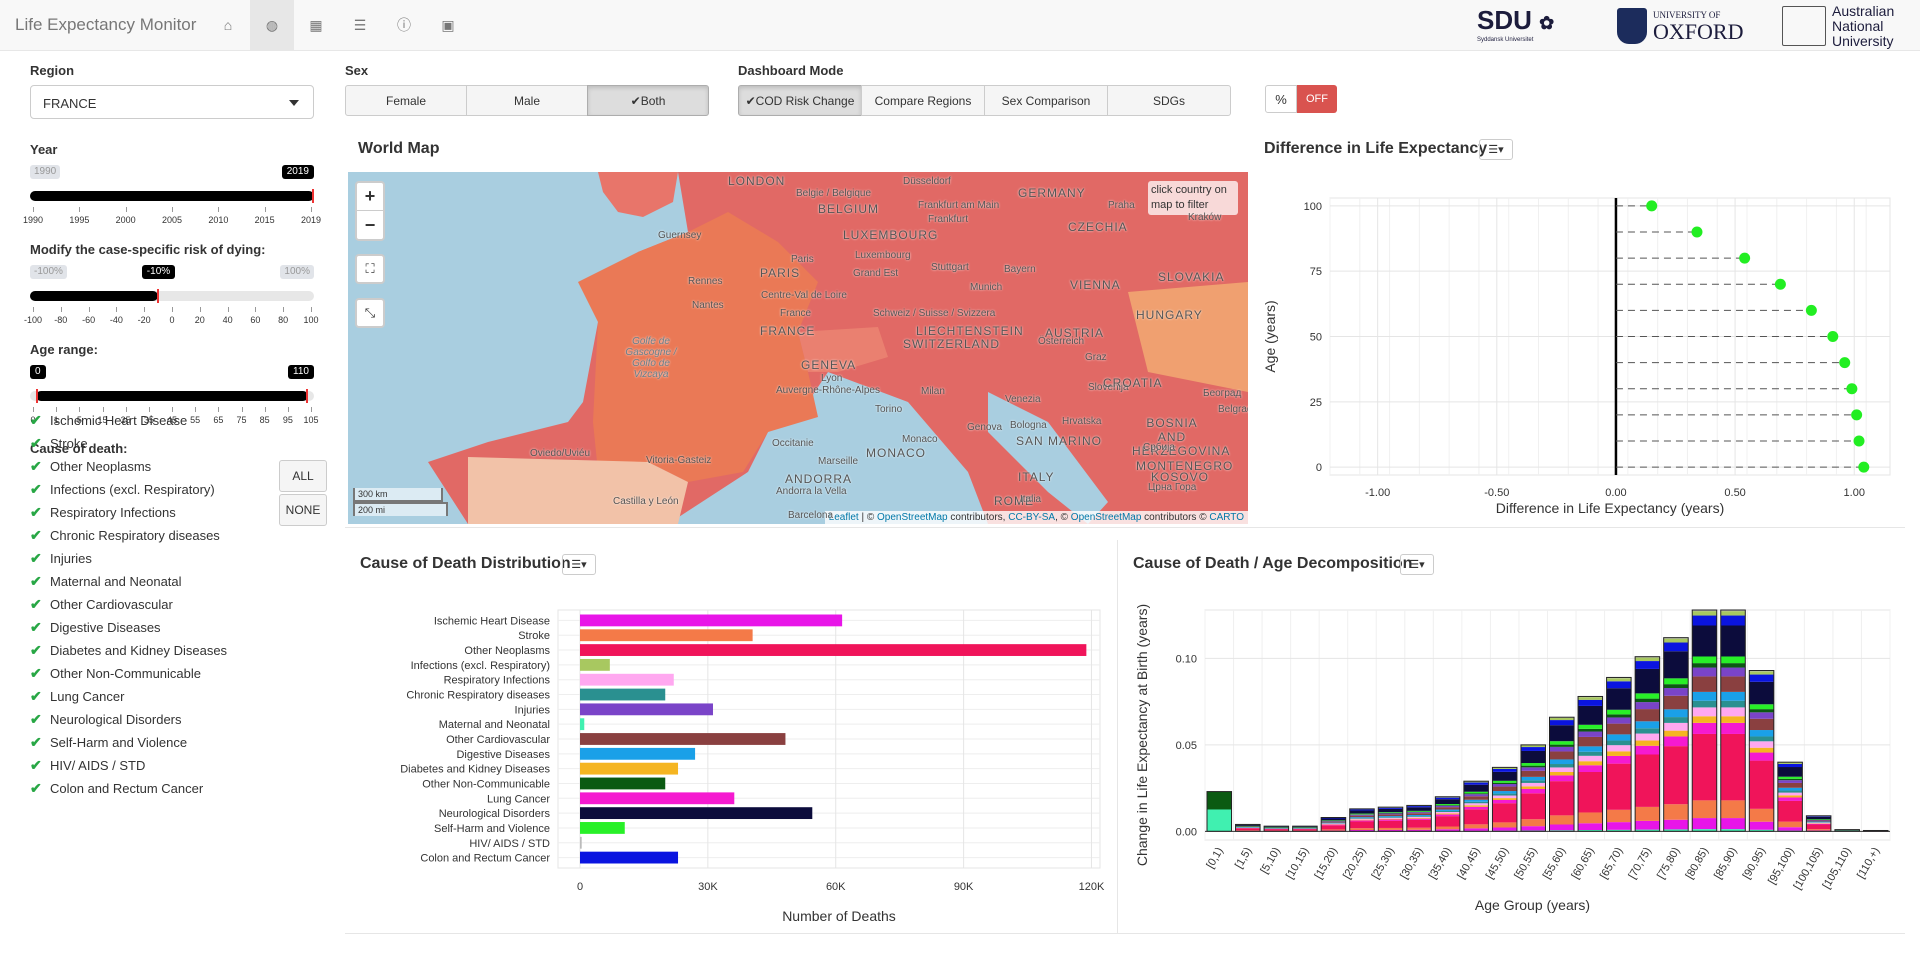 The image size is (1920, 955). What do you see at coordinates (128, 535) in the screenshot?
I see `cause-checkbox-item: ✔ Chronic Respiratory diseases` at bounding box center [128, 535].